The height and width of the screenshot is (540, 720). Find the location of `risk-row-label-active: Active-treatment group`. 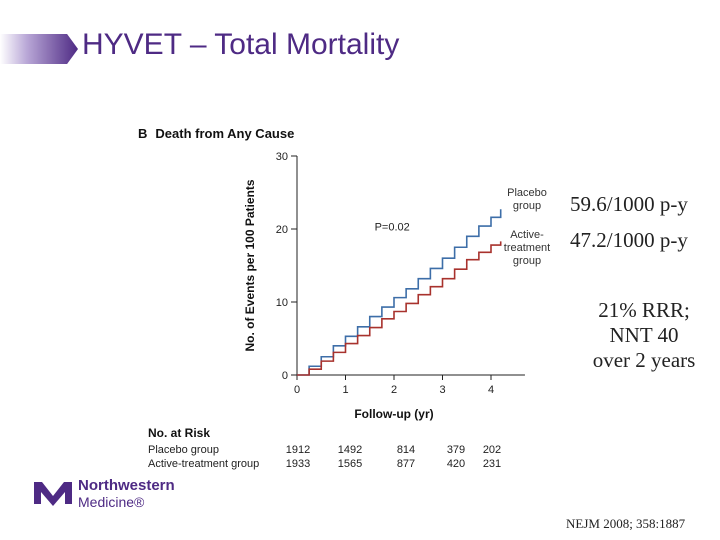

risk-row-label-active: Active-treatment group is located at coordinates (204, 464).